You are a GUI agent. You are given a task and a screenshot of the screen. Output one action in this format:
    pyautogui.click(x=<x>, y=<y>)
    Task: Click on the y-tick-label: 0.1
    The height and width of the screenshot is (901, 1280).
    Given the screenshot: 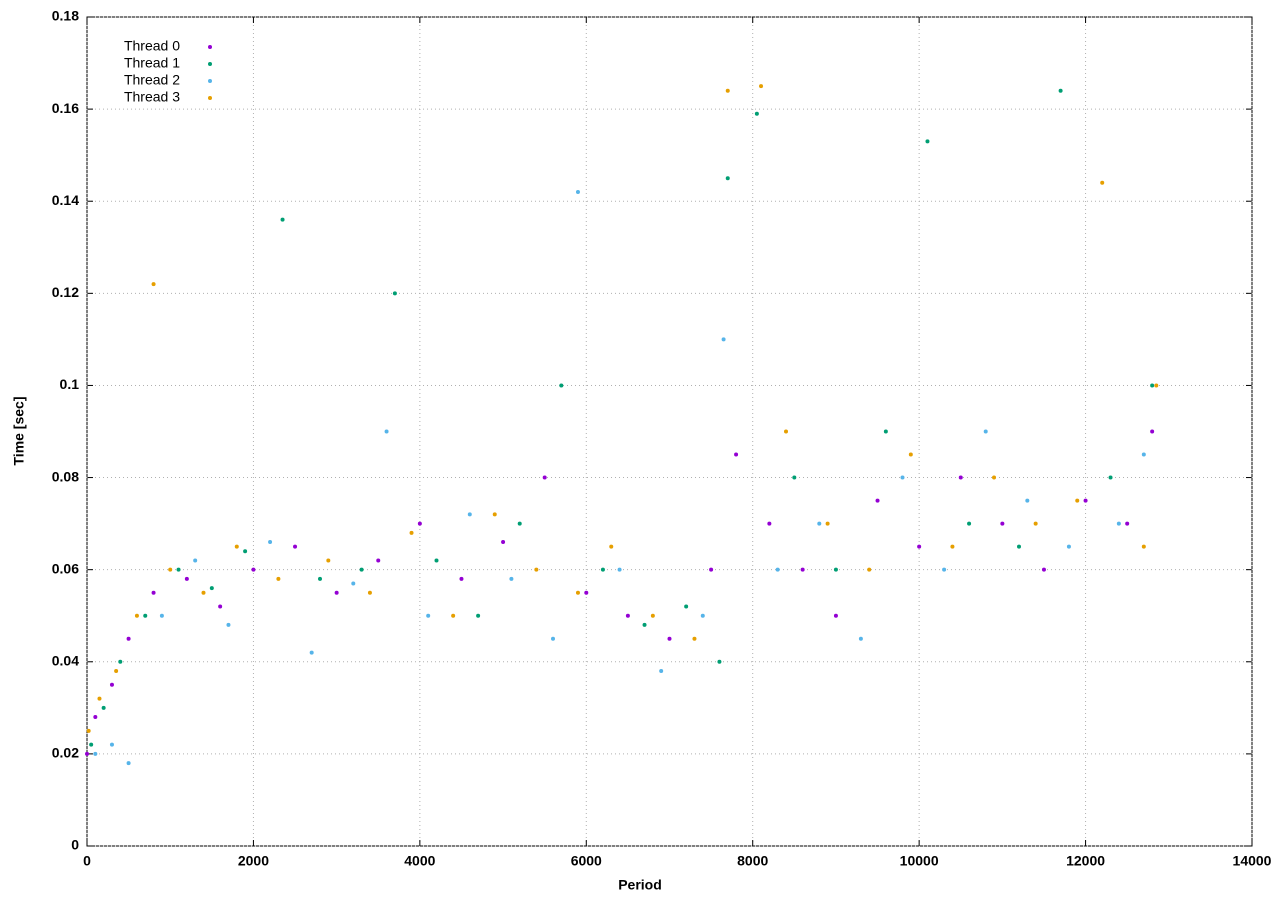 What is the action you would take?
    pyautogui.click(x=70, y=384)
    